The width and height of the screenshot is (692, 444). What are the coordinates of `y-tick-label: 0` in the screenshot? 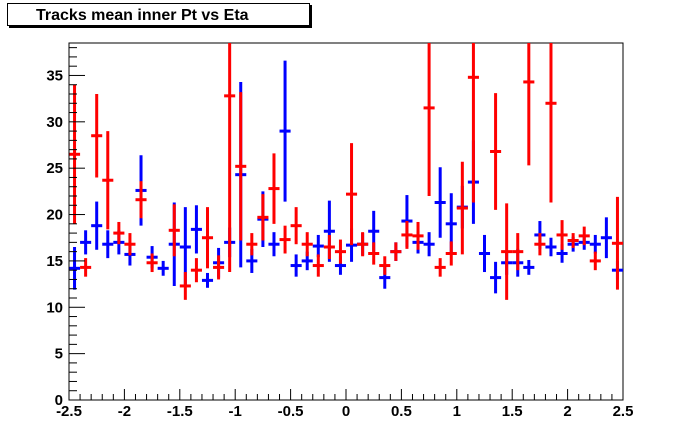 It's located at (59, 400).